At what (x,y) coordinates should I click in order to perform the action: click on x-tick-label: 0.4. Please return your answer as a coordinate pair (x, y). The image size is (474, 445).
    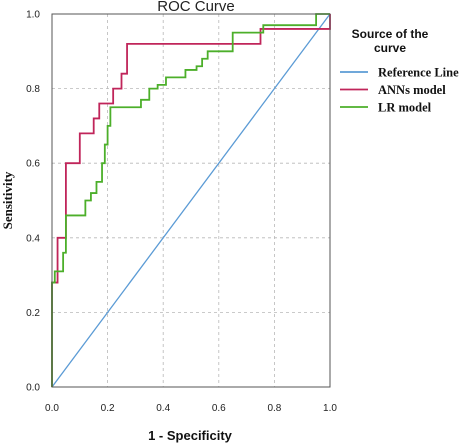
    Looking at the image, I should click on (163, 408).